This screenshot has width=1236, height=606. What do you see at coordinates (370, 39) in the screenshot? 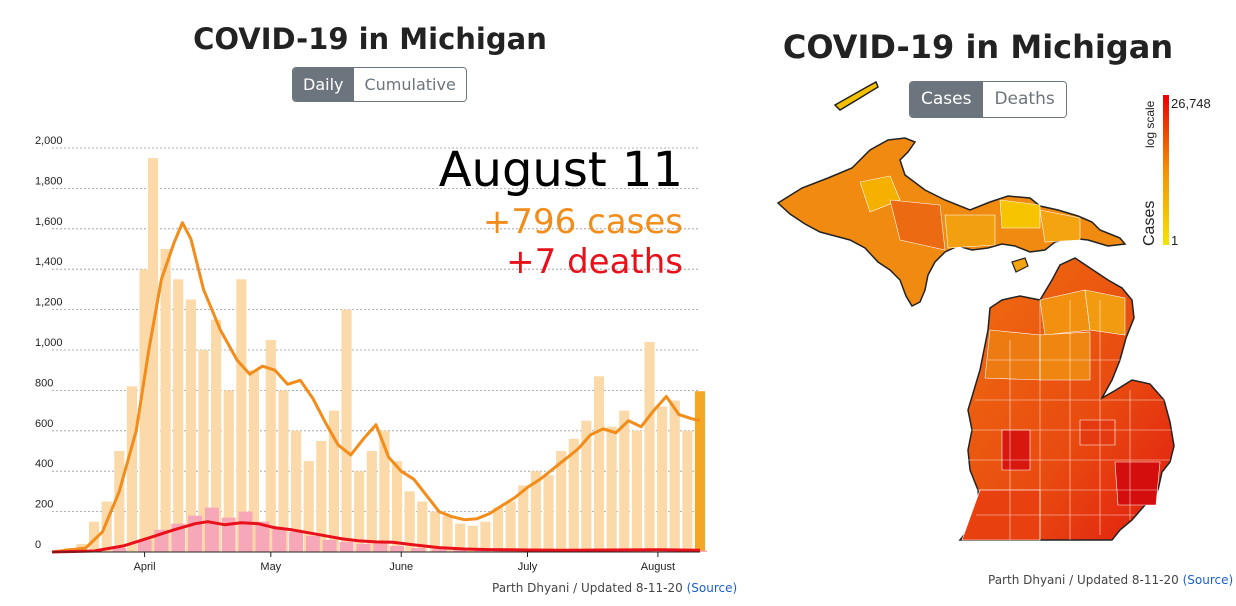
I see `chart-title: COVID-19 in Michigan` at bounding box center [370, 39].